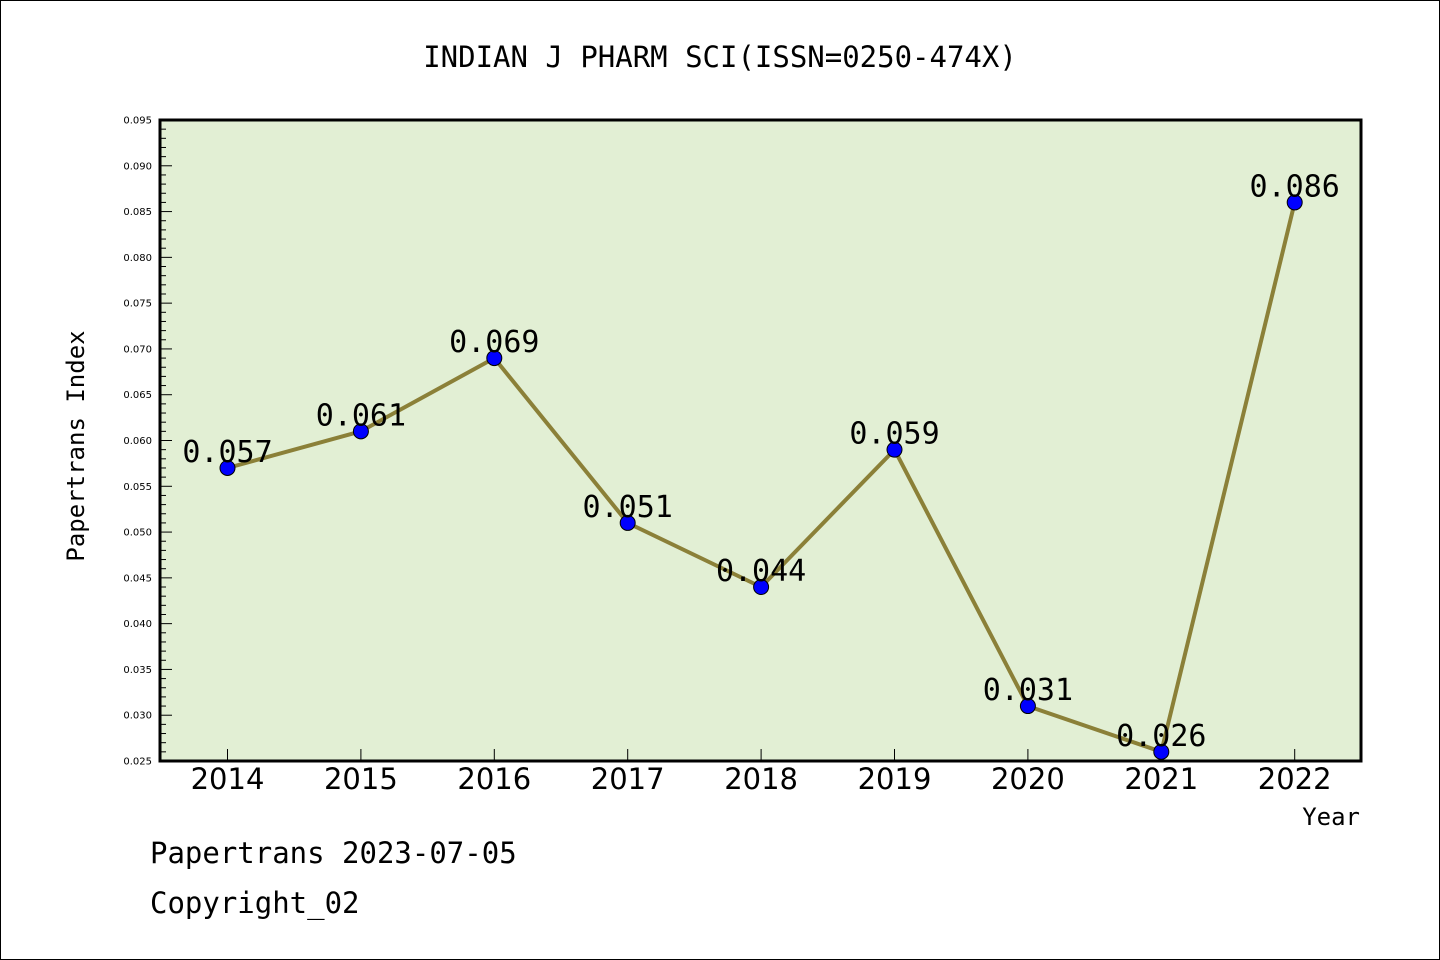  What do you see at coordinates (361, 415) in the screenshot?
I see `data-label: 0.061` at bounding box center [361, 415].